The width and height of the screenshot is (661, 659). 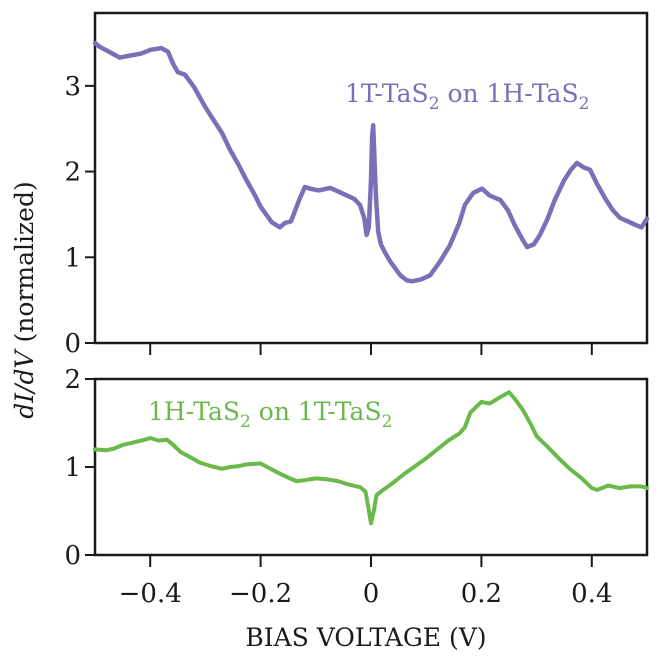 What do you see at coordinates (509, 93) in the screenshot?
I see `top-annot-mid: on 1H-TaS` at bounding box center [509, 93].